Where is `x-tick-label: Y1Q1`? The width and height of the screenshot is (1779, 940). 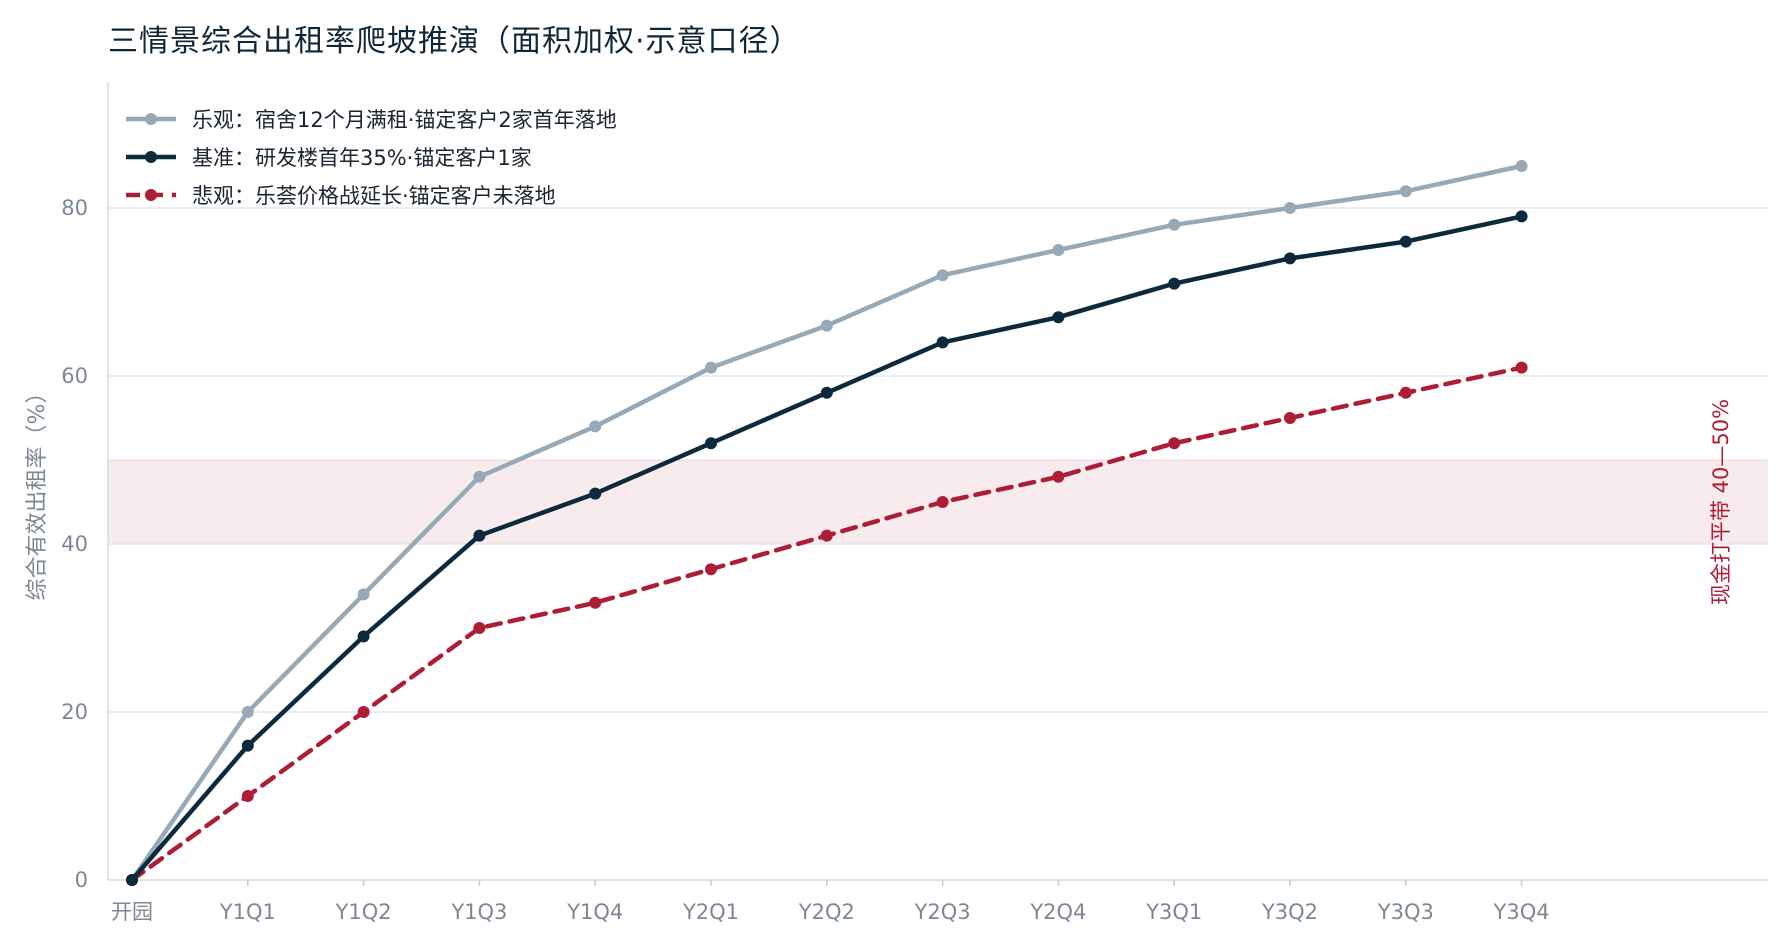
x-tick-label: Y1Q1 is located at coordinates (247, 912).